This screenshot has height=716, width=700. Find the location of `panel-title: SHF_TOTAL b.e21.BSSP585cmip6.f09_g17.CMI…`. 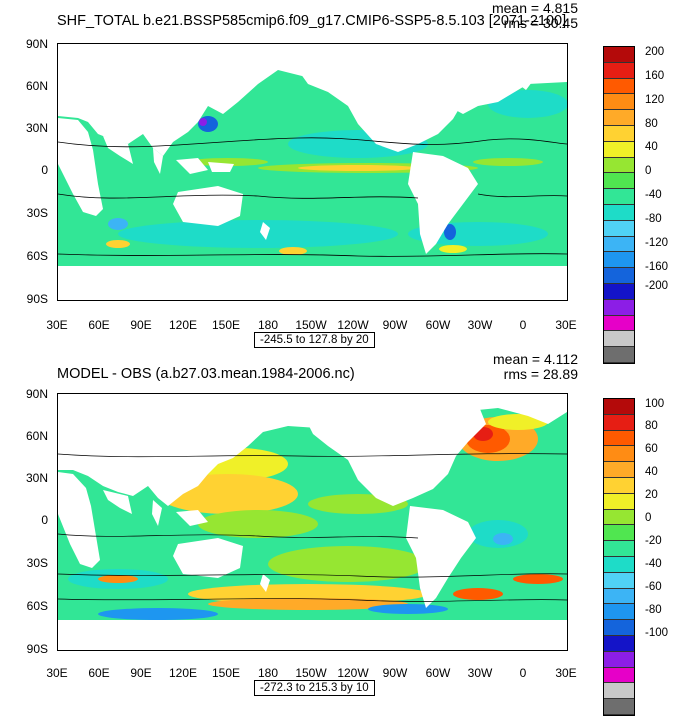

panel-title: SHF_TOTAL b.e21.BSSP585cmip6.f09_g17.CMI… is located at coordinates (312, 21).